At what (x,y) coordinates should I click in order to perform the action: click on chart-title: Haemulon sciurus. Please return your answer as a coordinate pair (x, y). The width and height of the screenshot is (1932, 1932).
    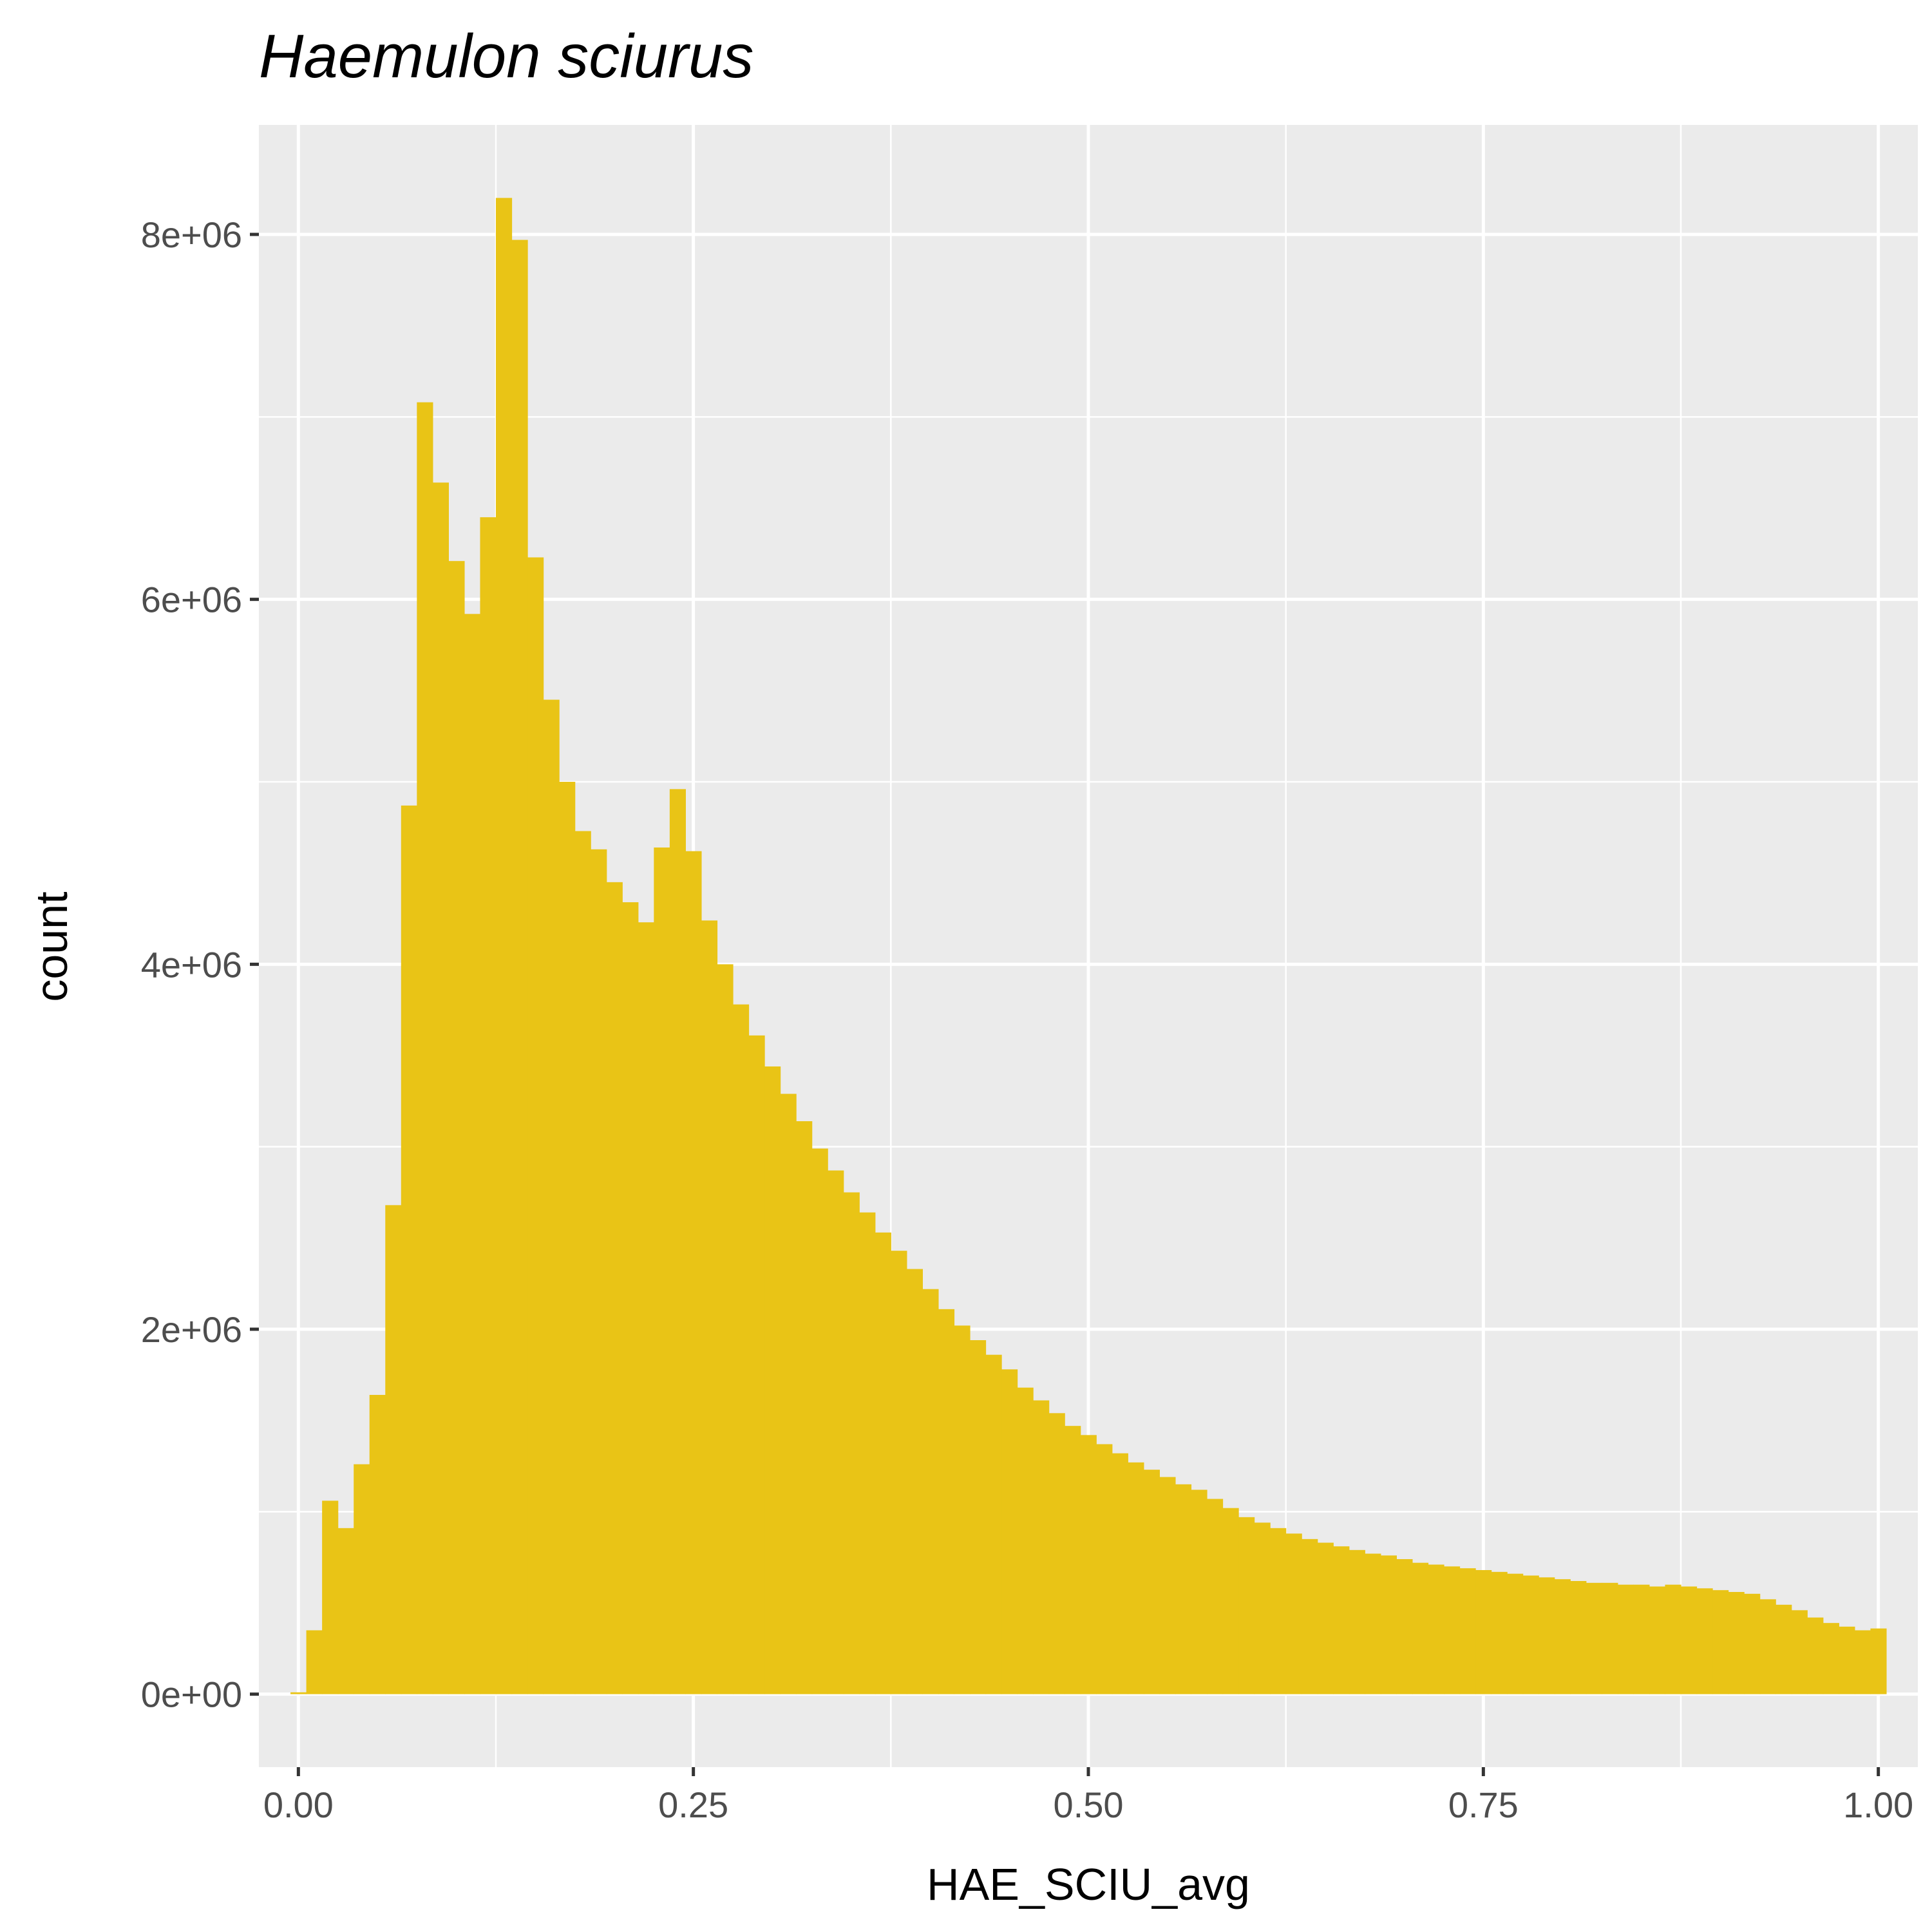
    Looking at the image, I should click on (506, 56).